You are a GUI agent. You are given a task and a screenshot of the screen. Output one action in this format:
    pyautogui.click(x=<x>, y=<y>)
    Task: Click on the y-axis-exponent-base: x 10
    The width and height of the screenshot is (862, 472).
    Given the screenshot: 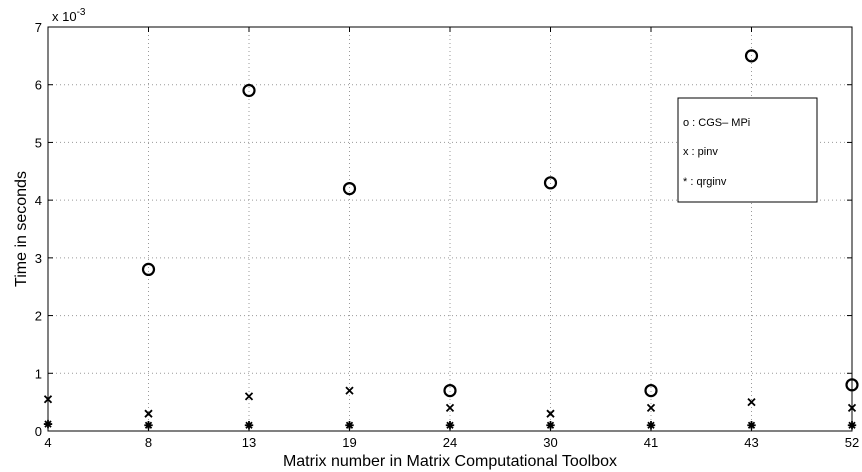 What is the action you would take?
    pyautogui.click(x=64, y=16)
    